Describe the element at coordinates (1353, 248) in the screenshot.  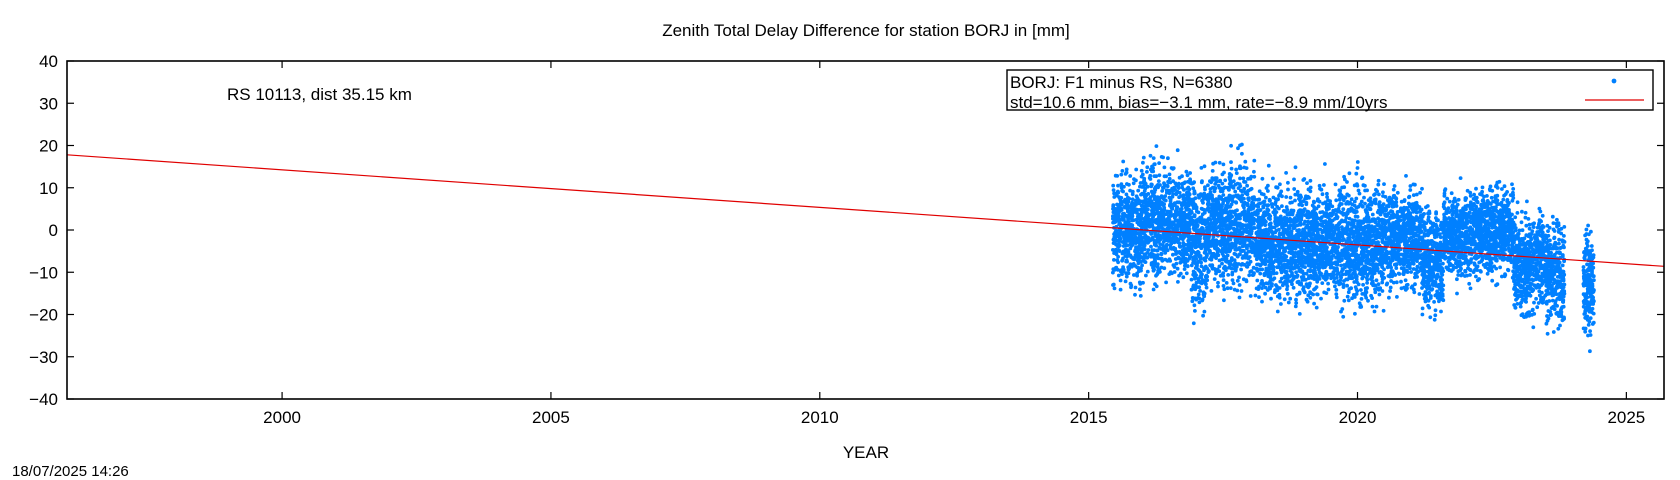
I see `data-points` at that location.